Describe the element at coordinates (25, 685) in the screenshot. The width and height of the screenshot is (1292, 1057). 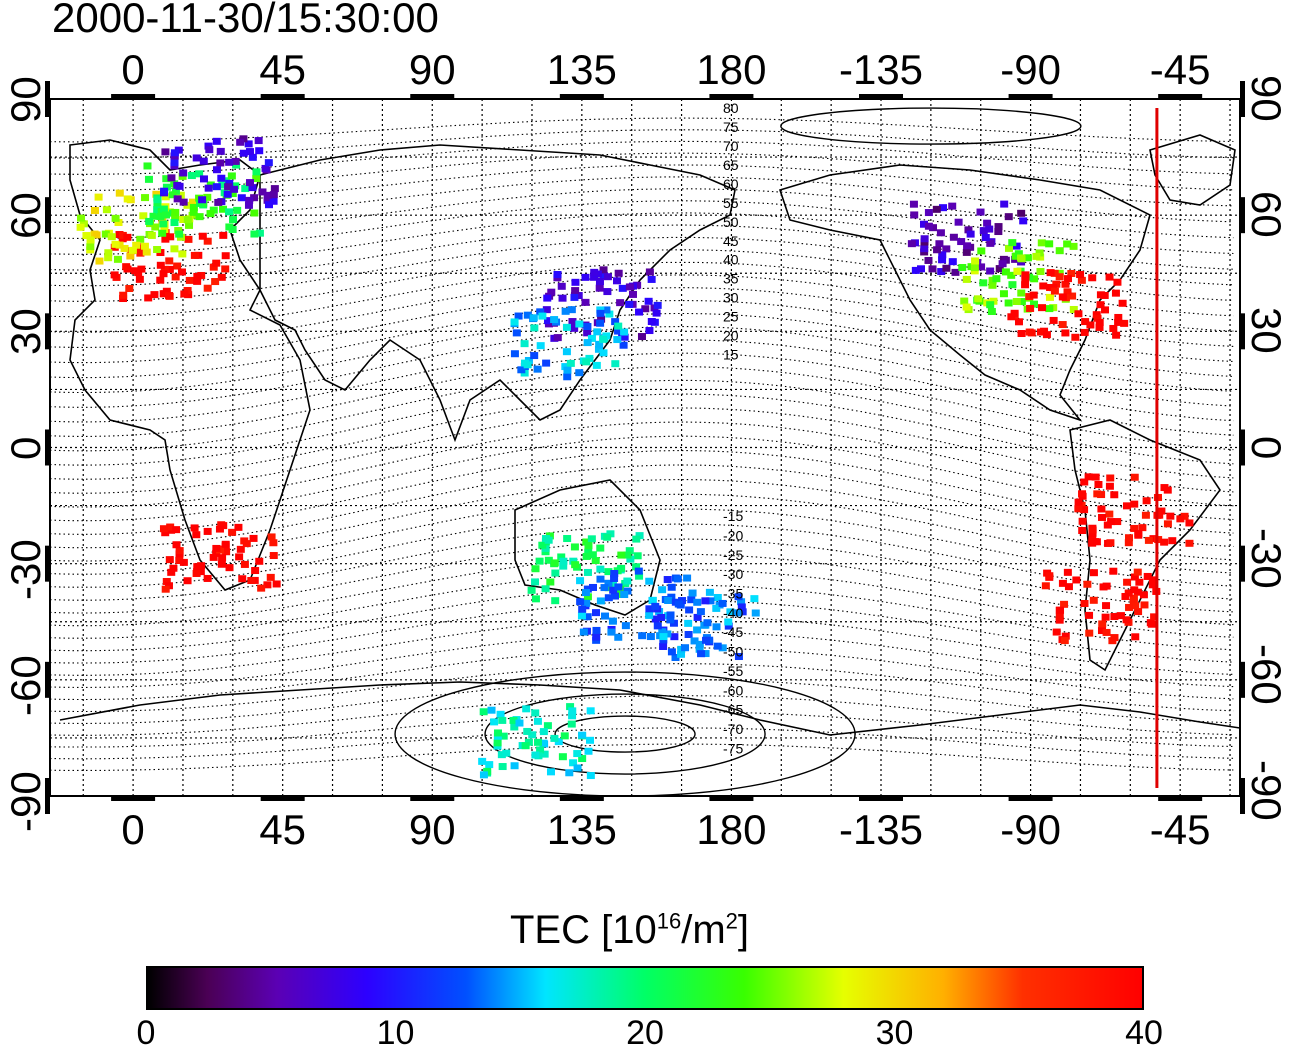
I see `left-lat-label: -60` at that location.